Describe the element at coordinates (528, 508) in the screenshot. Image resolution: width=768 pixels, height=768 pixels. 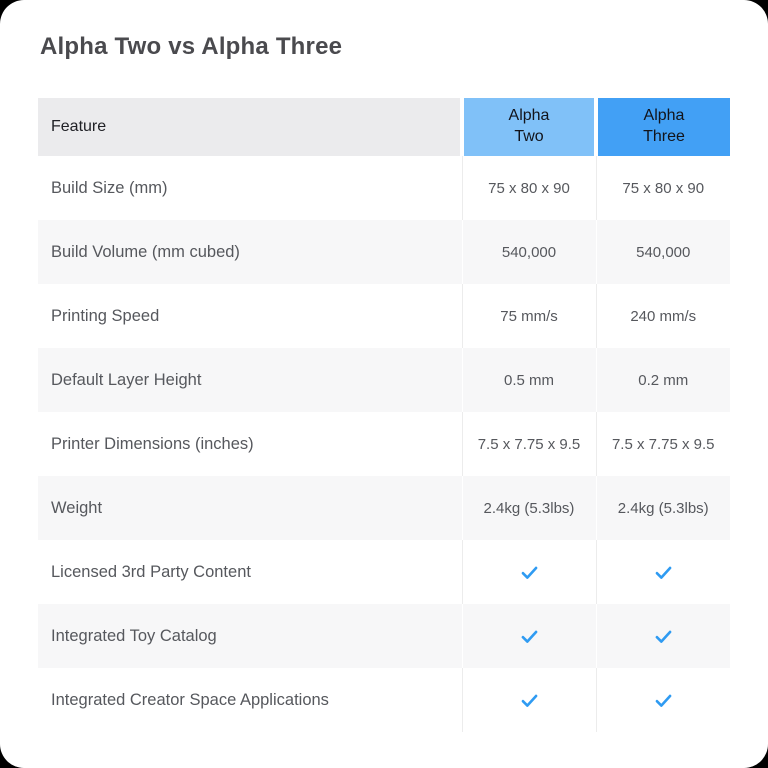
I see `alpha-two-value: 2.4kg (5.3lbs)` at that location.